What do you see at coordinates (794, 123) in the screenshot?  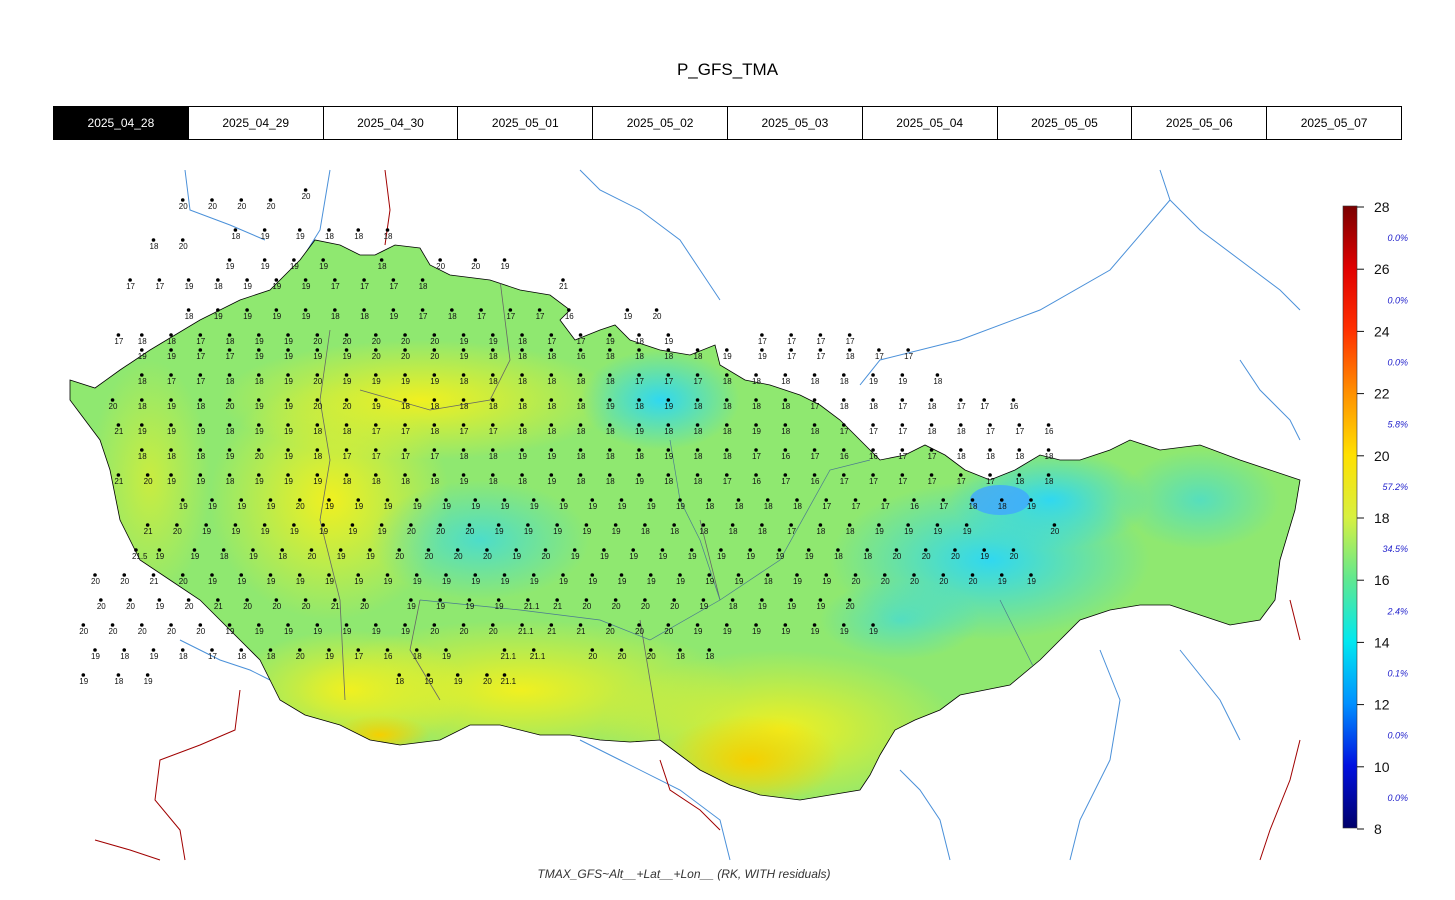 I see `date-tab-2025_05_03: 2025_05_03` at bounding box center [794, 123].